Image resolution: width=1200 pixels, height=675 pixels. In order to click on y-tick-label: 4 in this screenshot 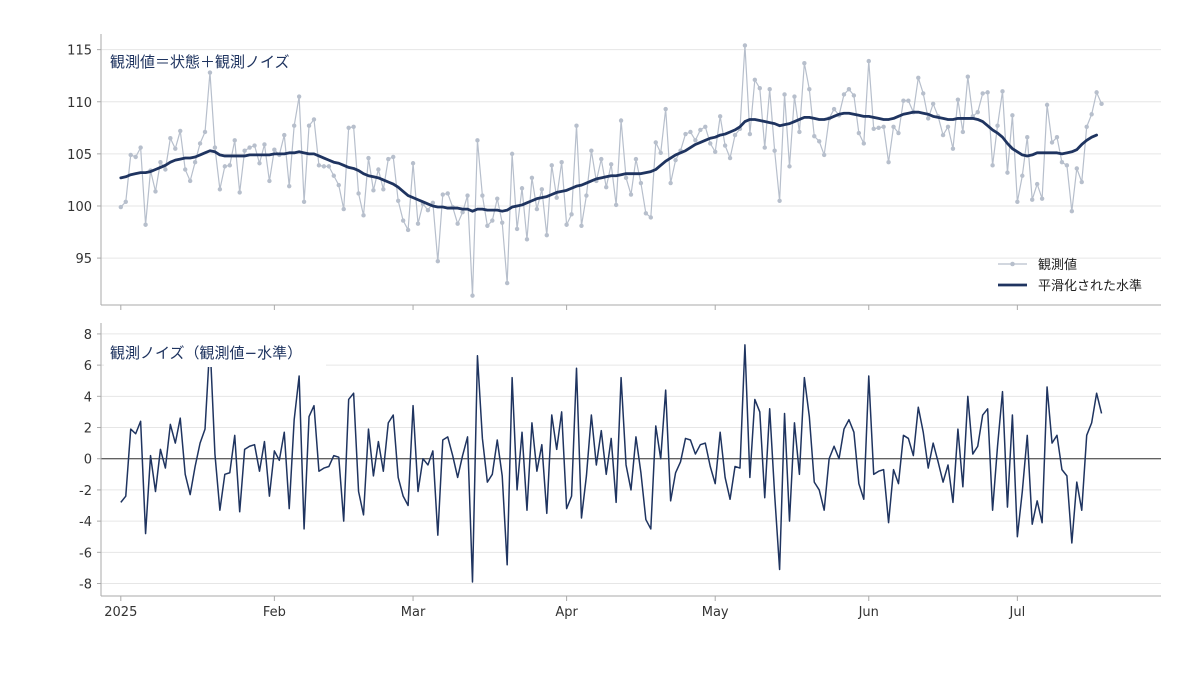, I will do `click(88, 397)`.